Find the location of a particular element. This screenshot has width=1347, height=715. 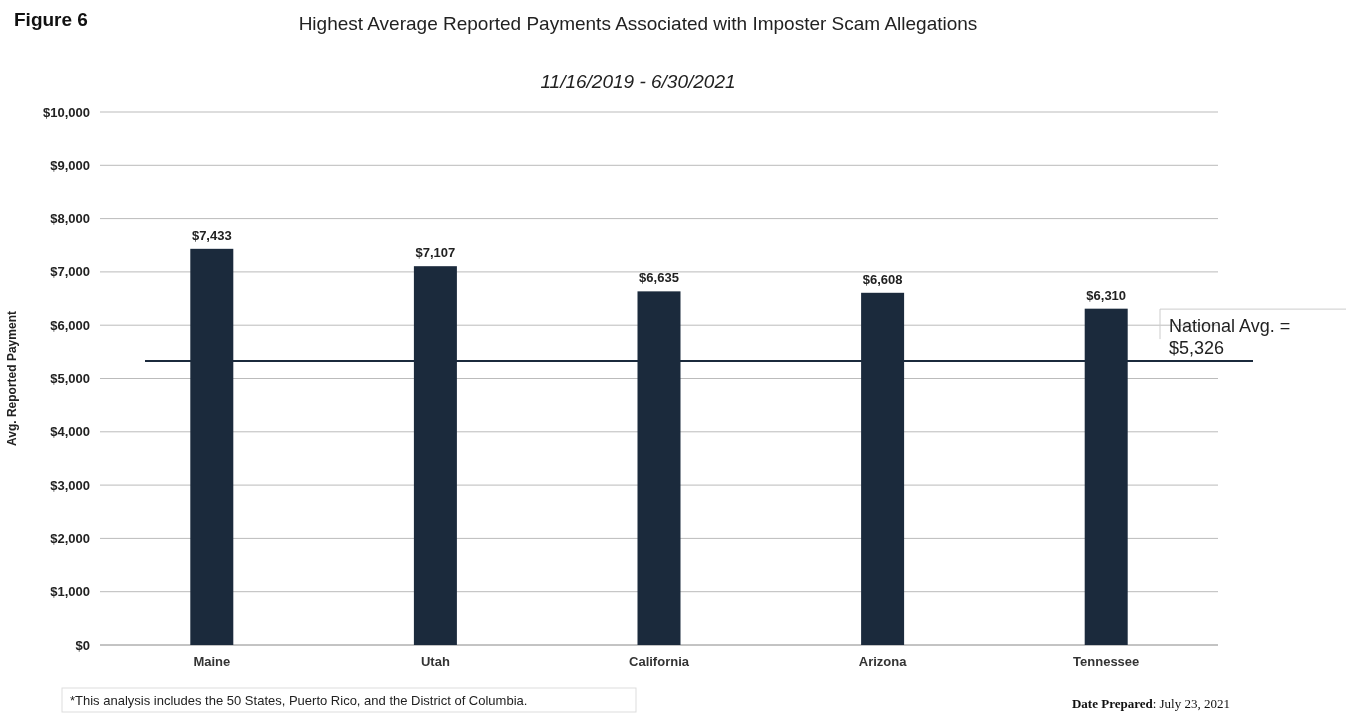

x-tick-label: California is located at coordinates (659, 661).